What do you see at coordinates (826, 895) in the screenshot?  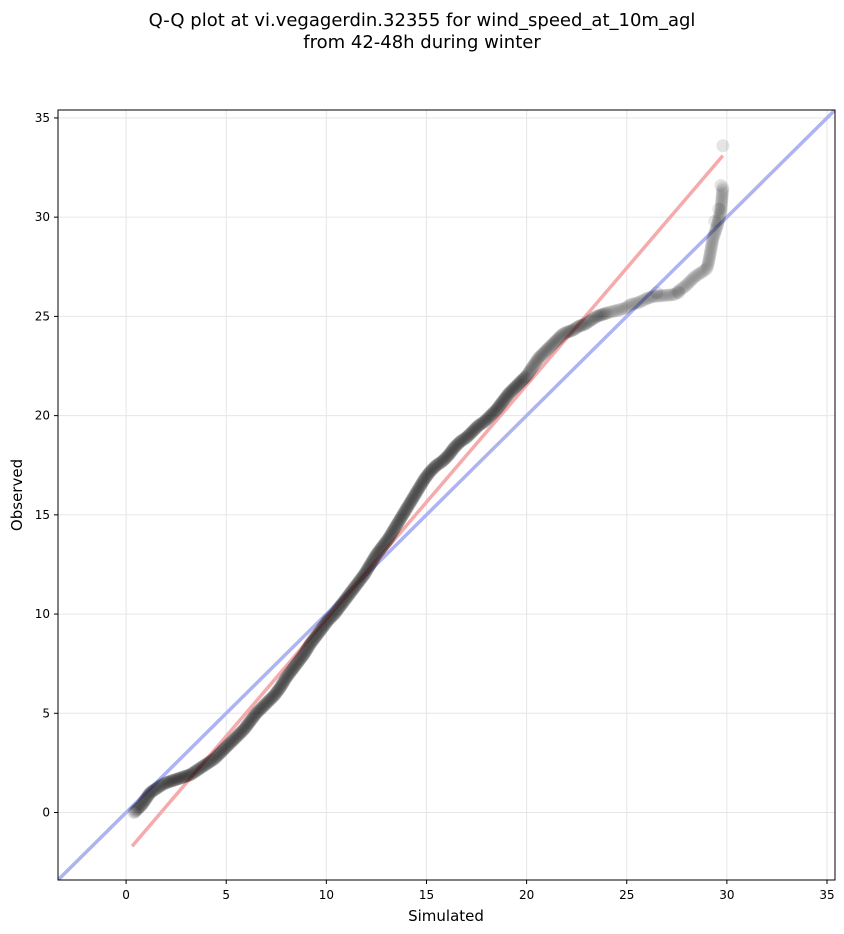 I see `x-tick-label: 35` at bounding box center [826, 895].